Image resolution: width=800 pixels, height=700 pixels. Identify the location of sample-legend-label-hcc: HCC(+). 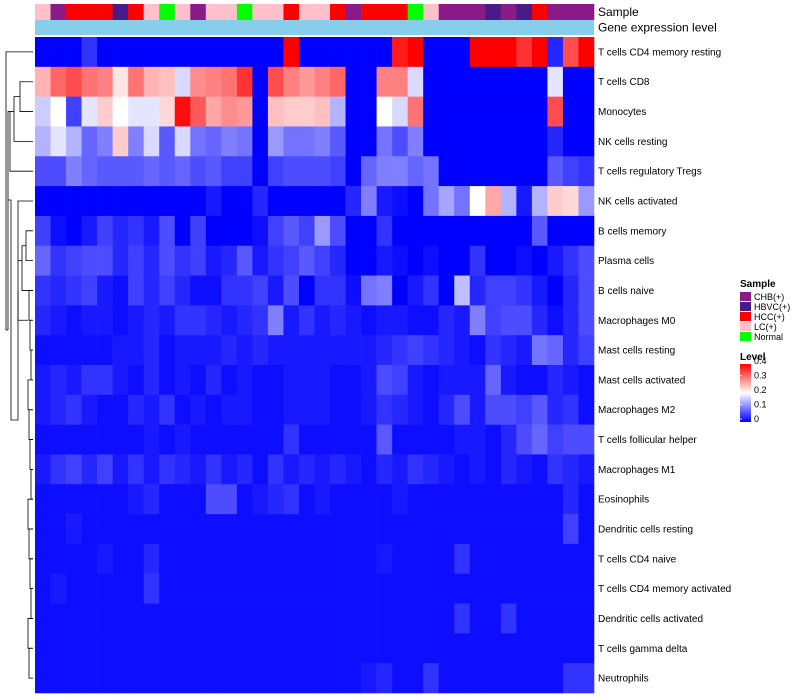
(769, 317).